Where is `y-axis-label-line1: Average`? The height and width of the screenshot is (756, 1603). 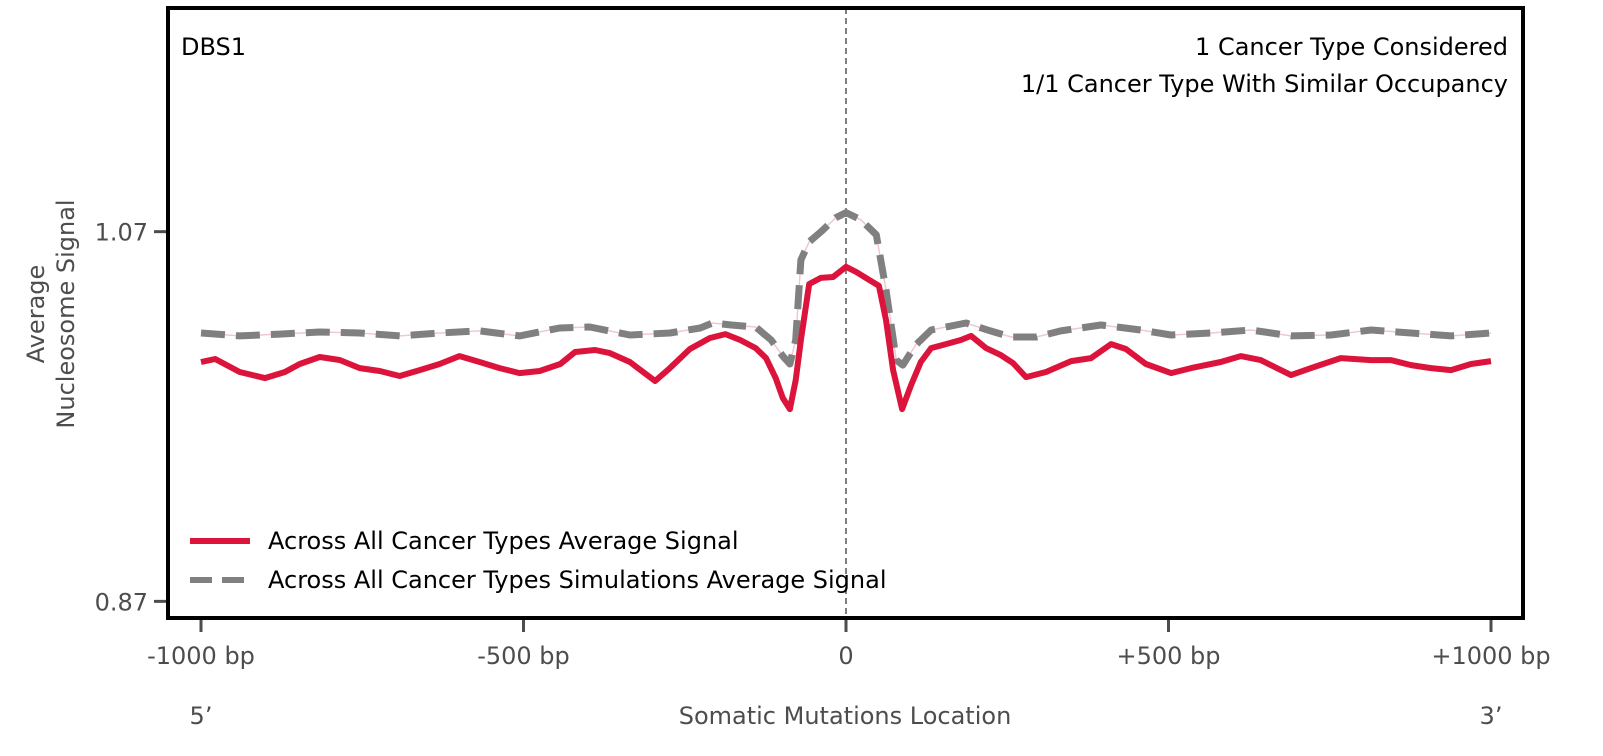
y-axis-label-line1: Average is located at coordinates (36, 314).